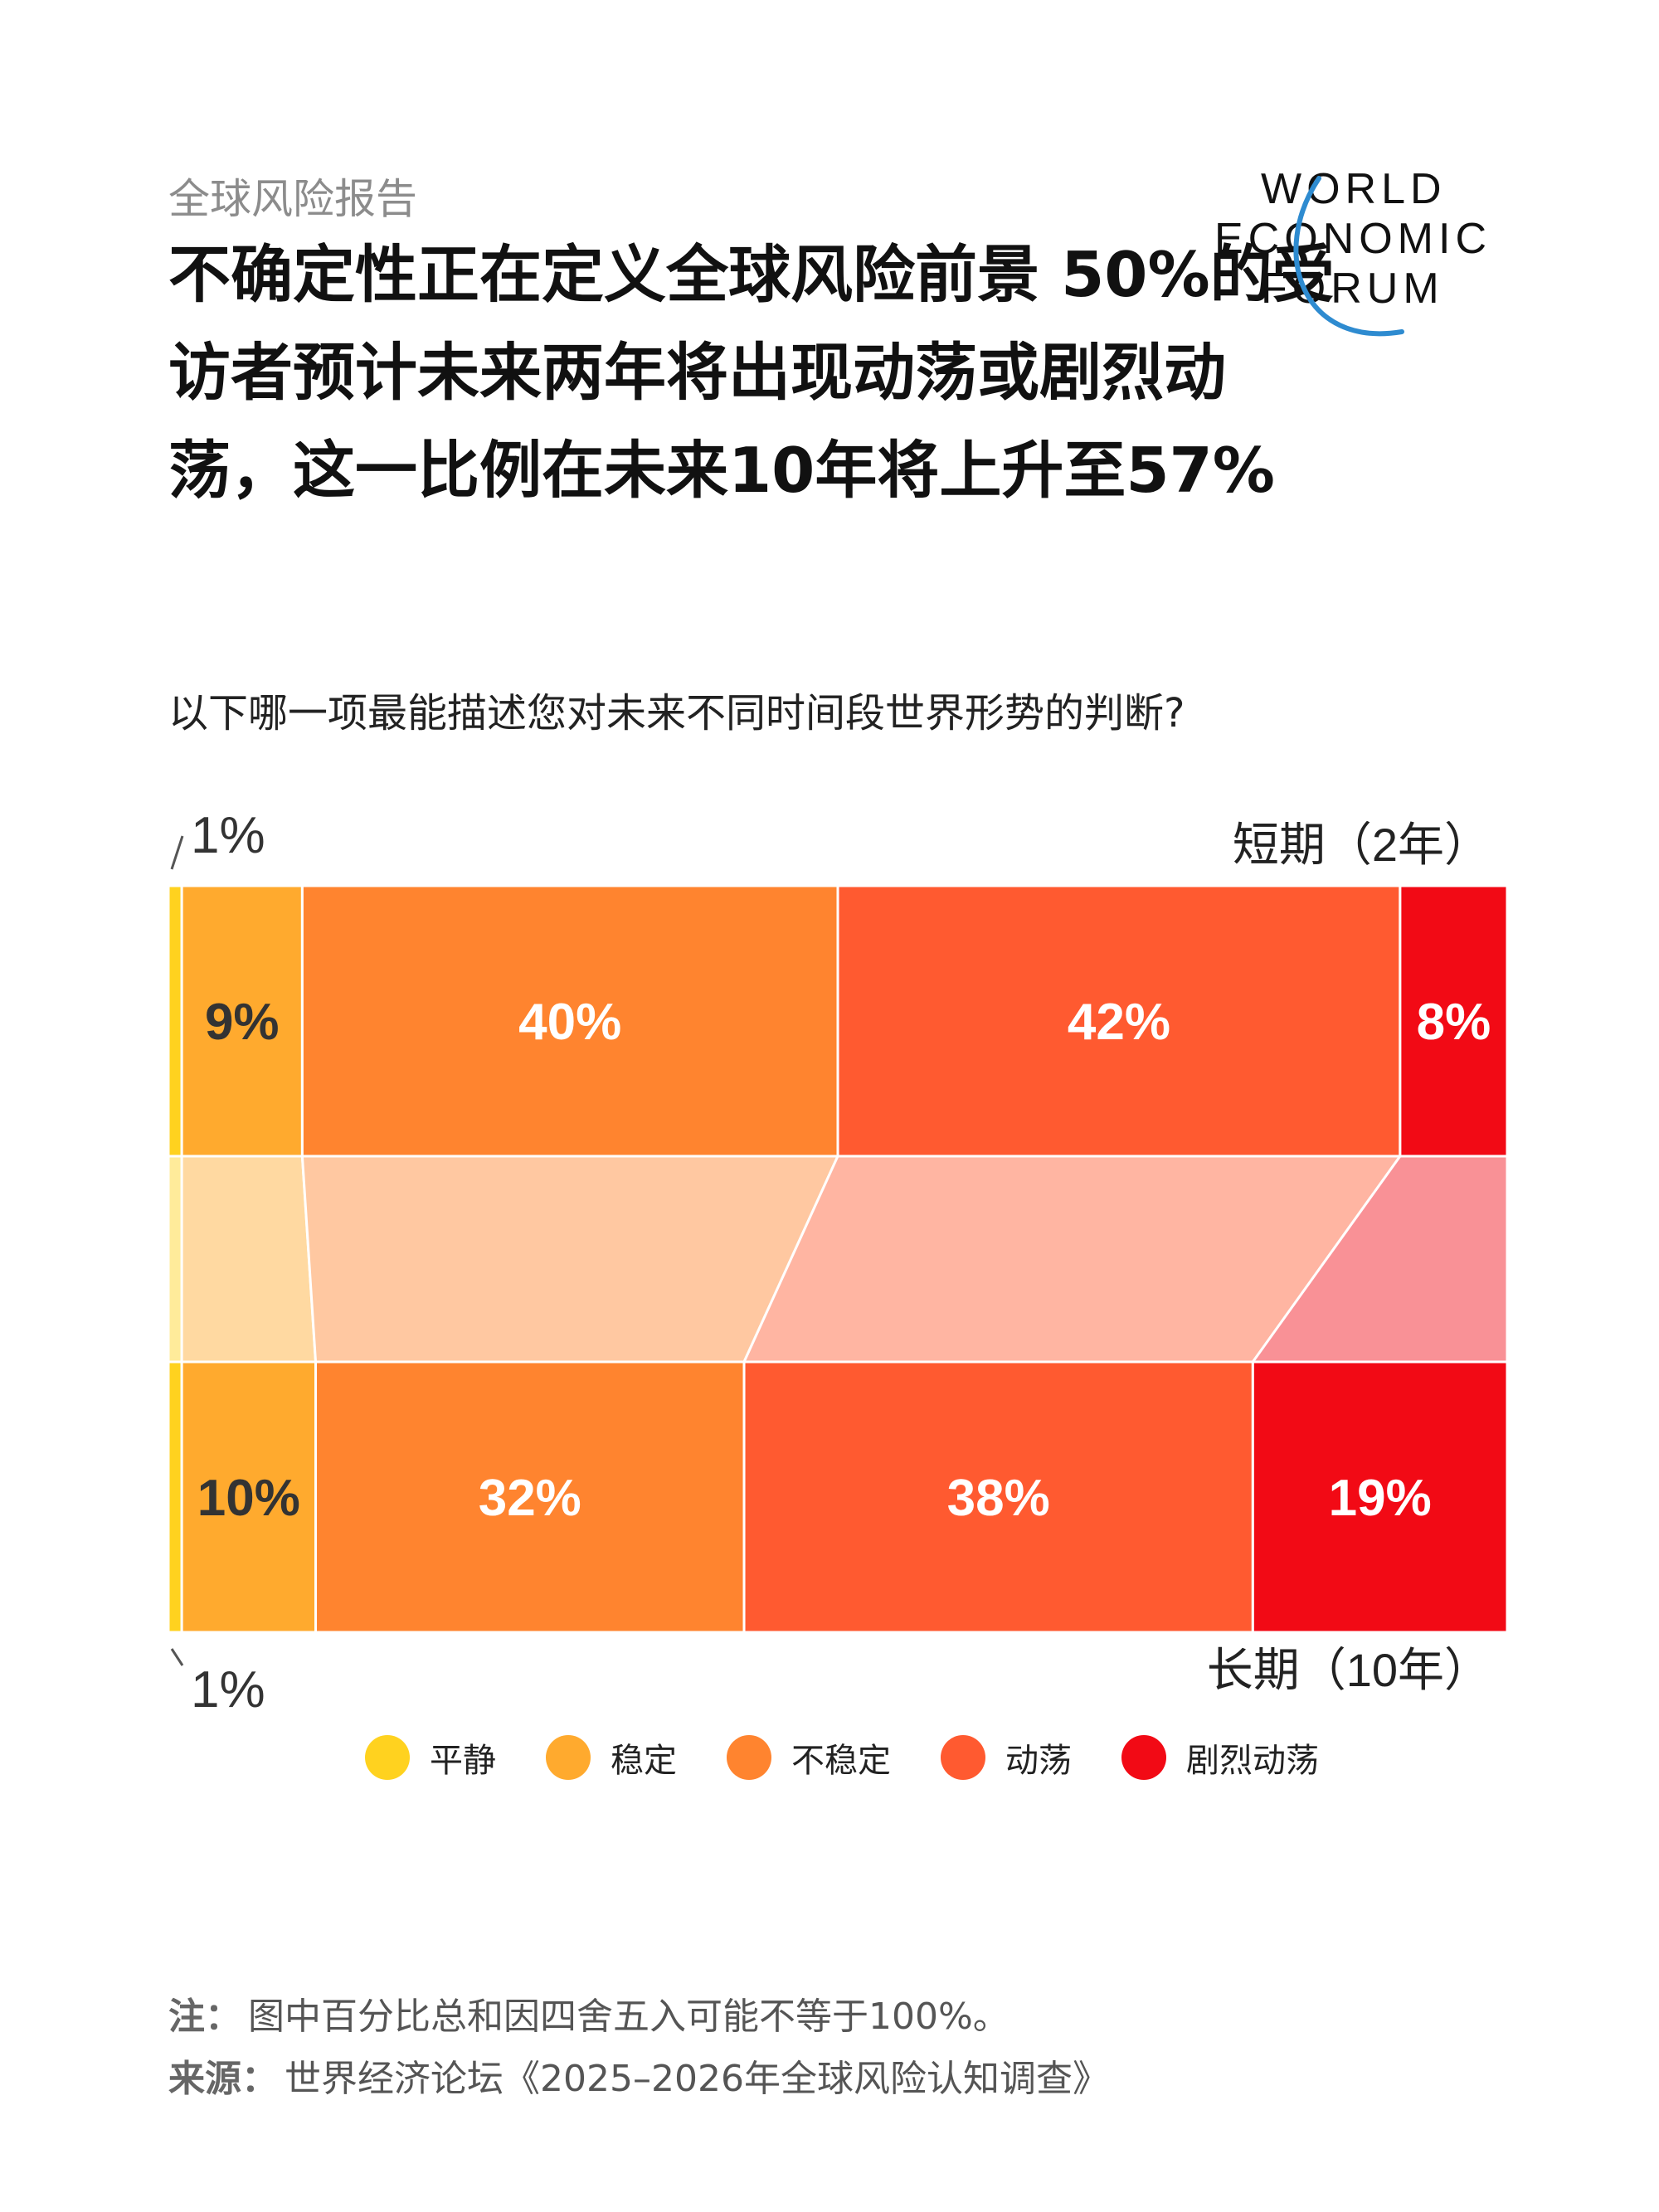 This screenshot has width=1659, height=2212. Describe the element at coordinates (697, 2079) in the screenshot. I see `source-text: 世界经济论坛《2025–2026年全球风险认知调查》` at that location.